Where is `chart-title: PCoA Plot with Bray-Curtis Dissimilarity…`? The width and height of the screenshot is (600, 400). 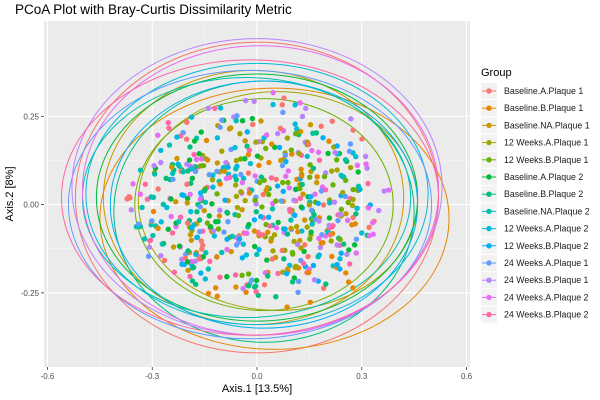
chart-title: PCoA Plot with Bray-Curtis Dissimilarity… is located at coordinates (153, 9).